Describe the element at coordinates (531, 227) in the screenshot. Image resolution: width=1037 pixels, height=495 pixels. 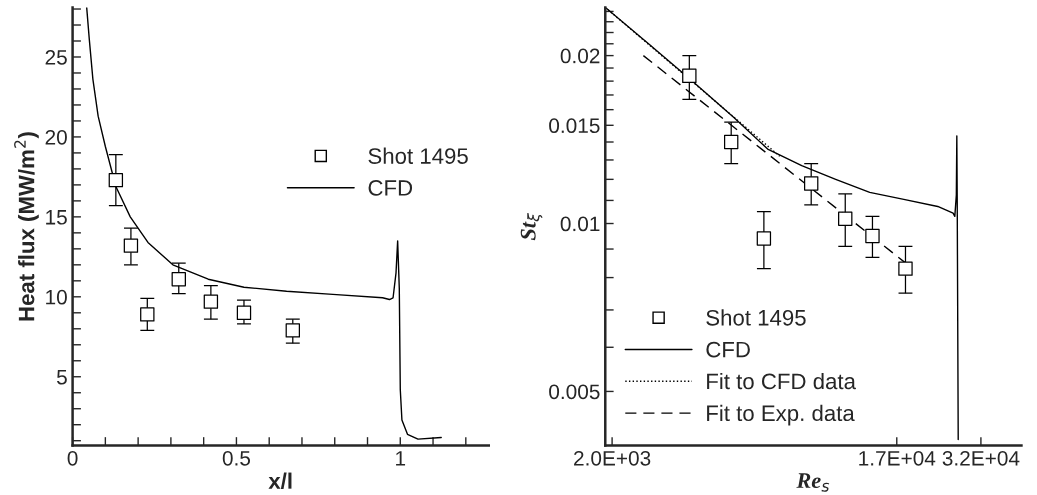
I see `y-axis-title: St$_{ξ}$` at that location.